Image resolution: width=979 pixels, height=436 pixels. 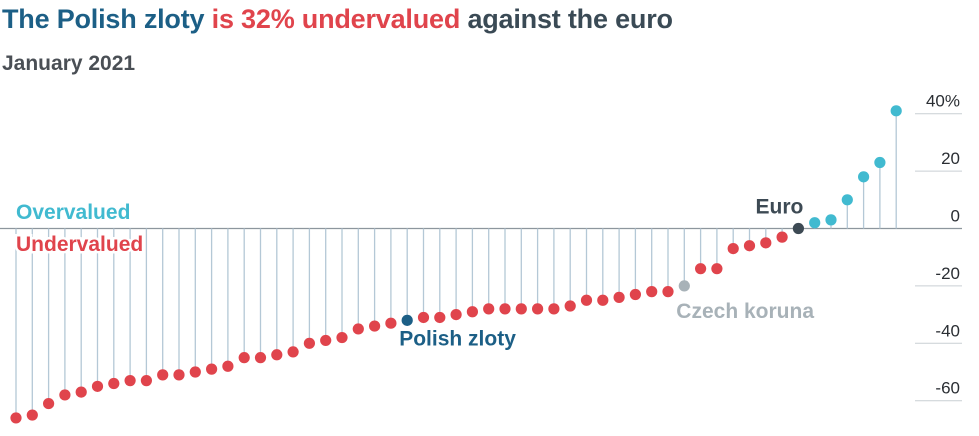 I want to click on y-tick-label: -40, so click(x=947, y=330).